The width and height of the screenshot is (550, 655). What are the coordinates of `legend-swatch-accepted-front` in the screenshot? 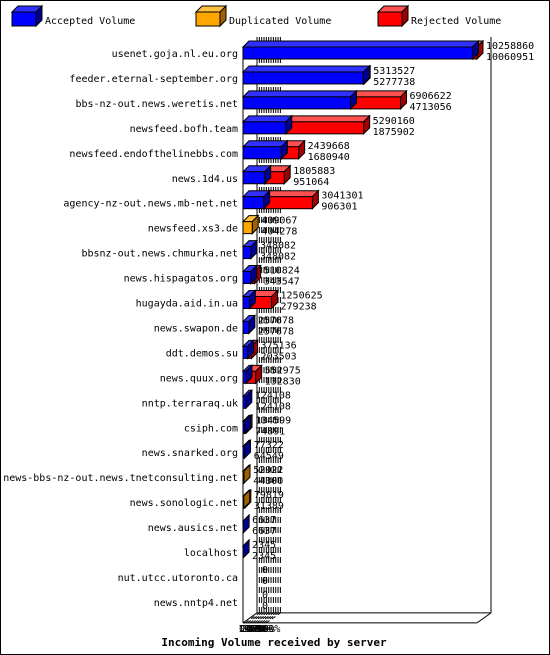 It's located at (24, 19).